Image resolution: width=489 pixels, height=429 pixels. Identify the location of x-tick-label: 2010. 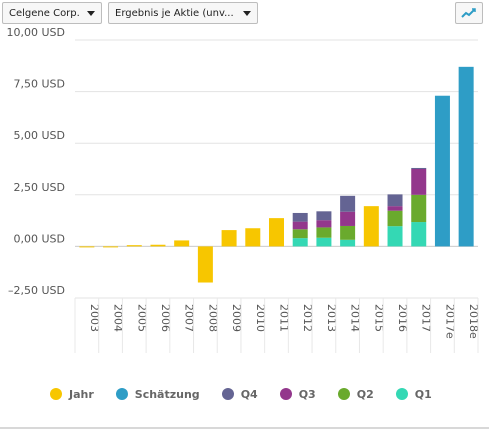
(260, 318).